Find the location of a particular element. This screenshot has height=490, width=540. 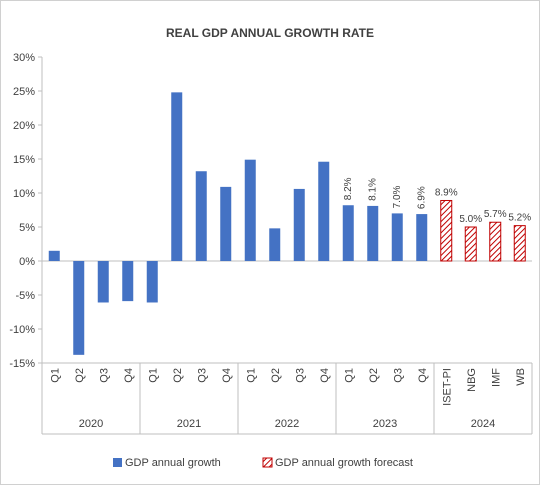

category-label: NBG is located at coordinates (472, 380).